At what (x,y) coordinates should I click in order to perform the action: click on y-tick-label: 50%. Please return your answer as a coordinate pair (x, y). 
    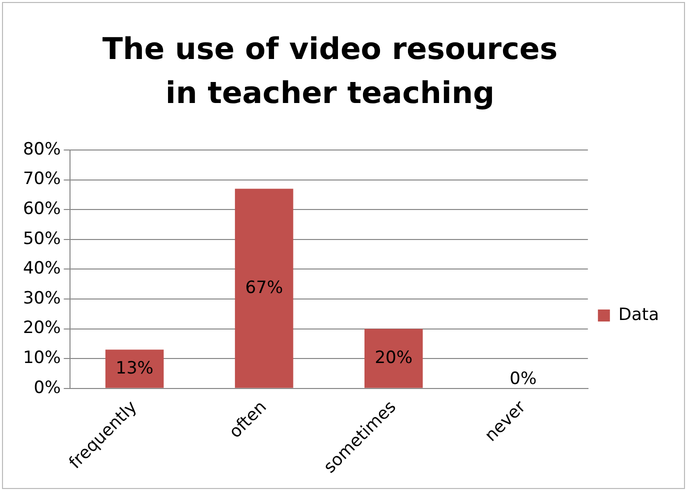
    Looking at the image, I should click on (41, 238).